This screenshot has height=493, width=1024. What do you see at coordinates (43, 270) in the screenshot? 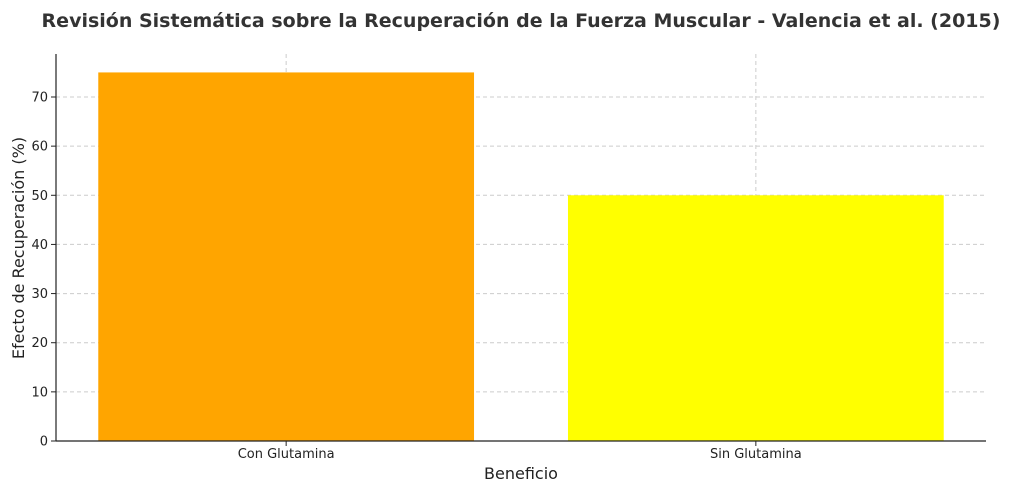
I see `y-ticks: 0 10 20 30 40 50 60 70` at bounding box center [43, 270].